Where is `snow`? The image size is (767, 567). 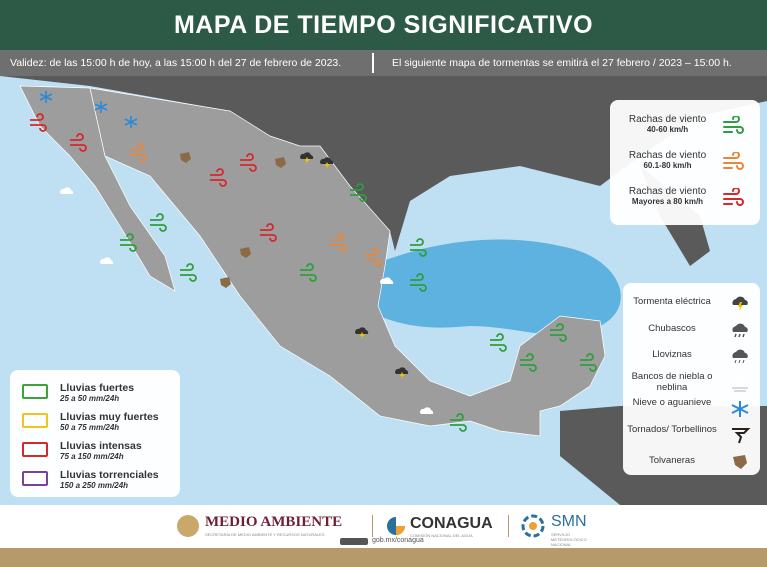
snow is located at coordinates (740, 409).